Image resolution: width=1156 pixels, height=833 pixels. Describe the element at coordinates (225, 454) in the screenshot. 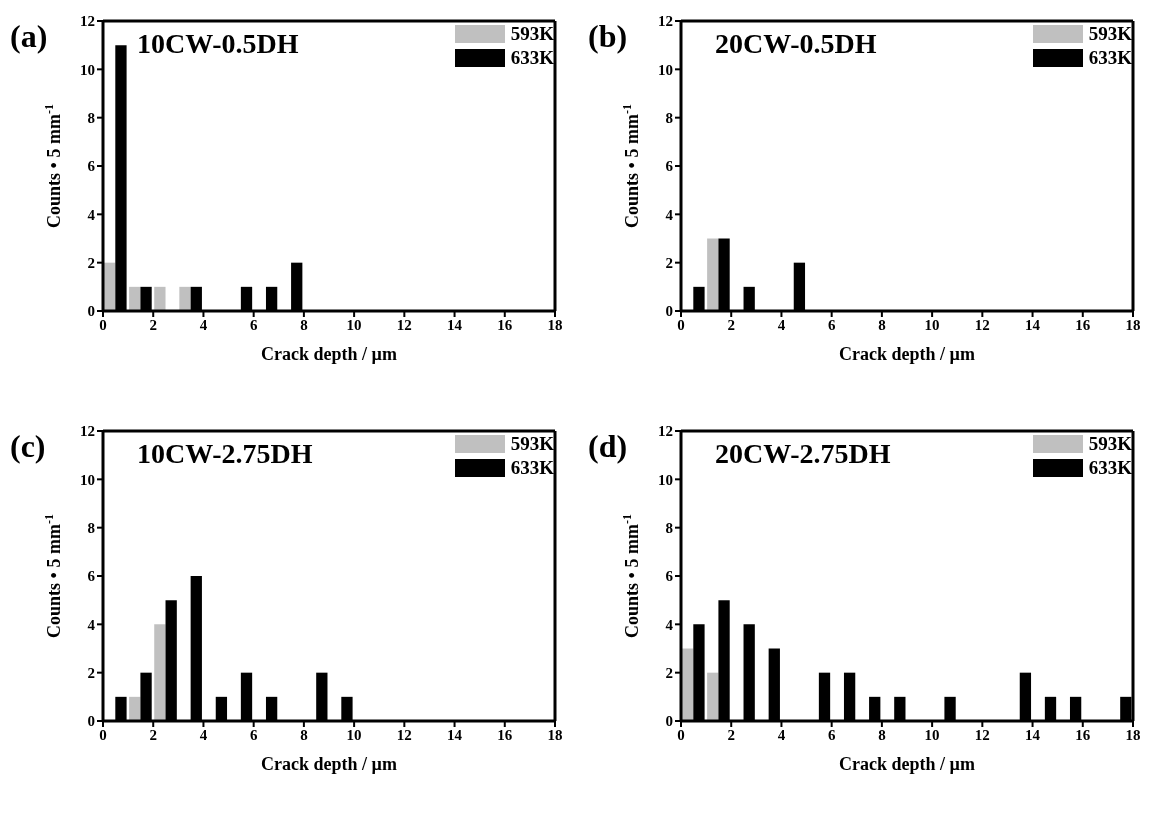

I see `chart-title: 10CW-2.75DH` at that location.